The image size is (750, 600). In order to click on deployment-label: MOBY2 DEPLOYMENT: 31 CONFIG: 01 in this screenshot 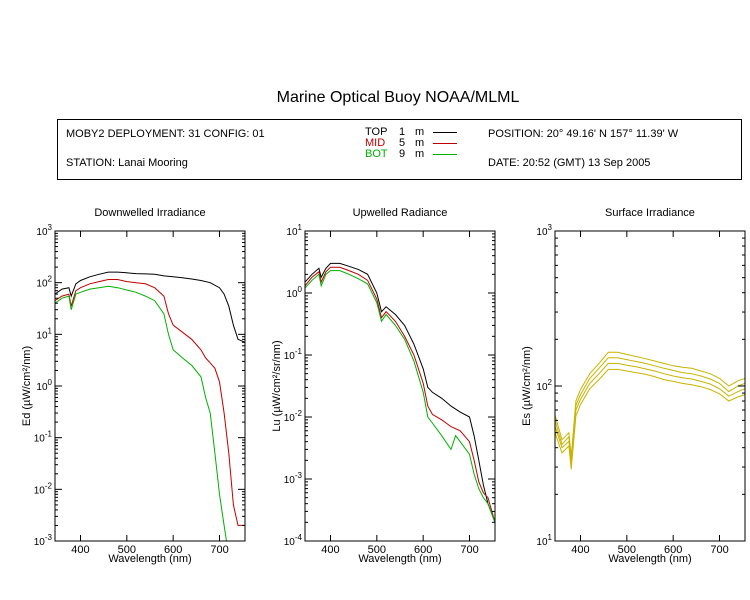, I will do `click(165, 134)`.